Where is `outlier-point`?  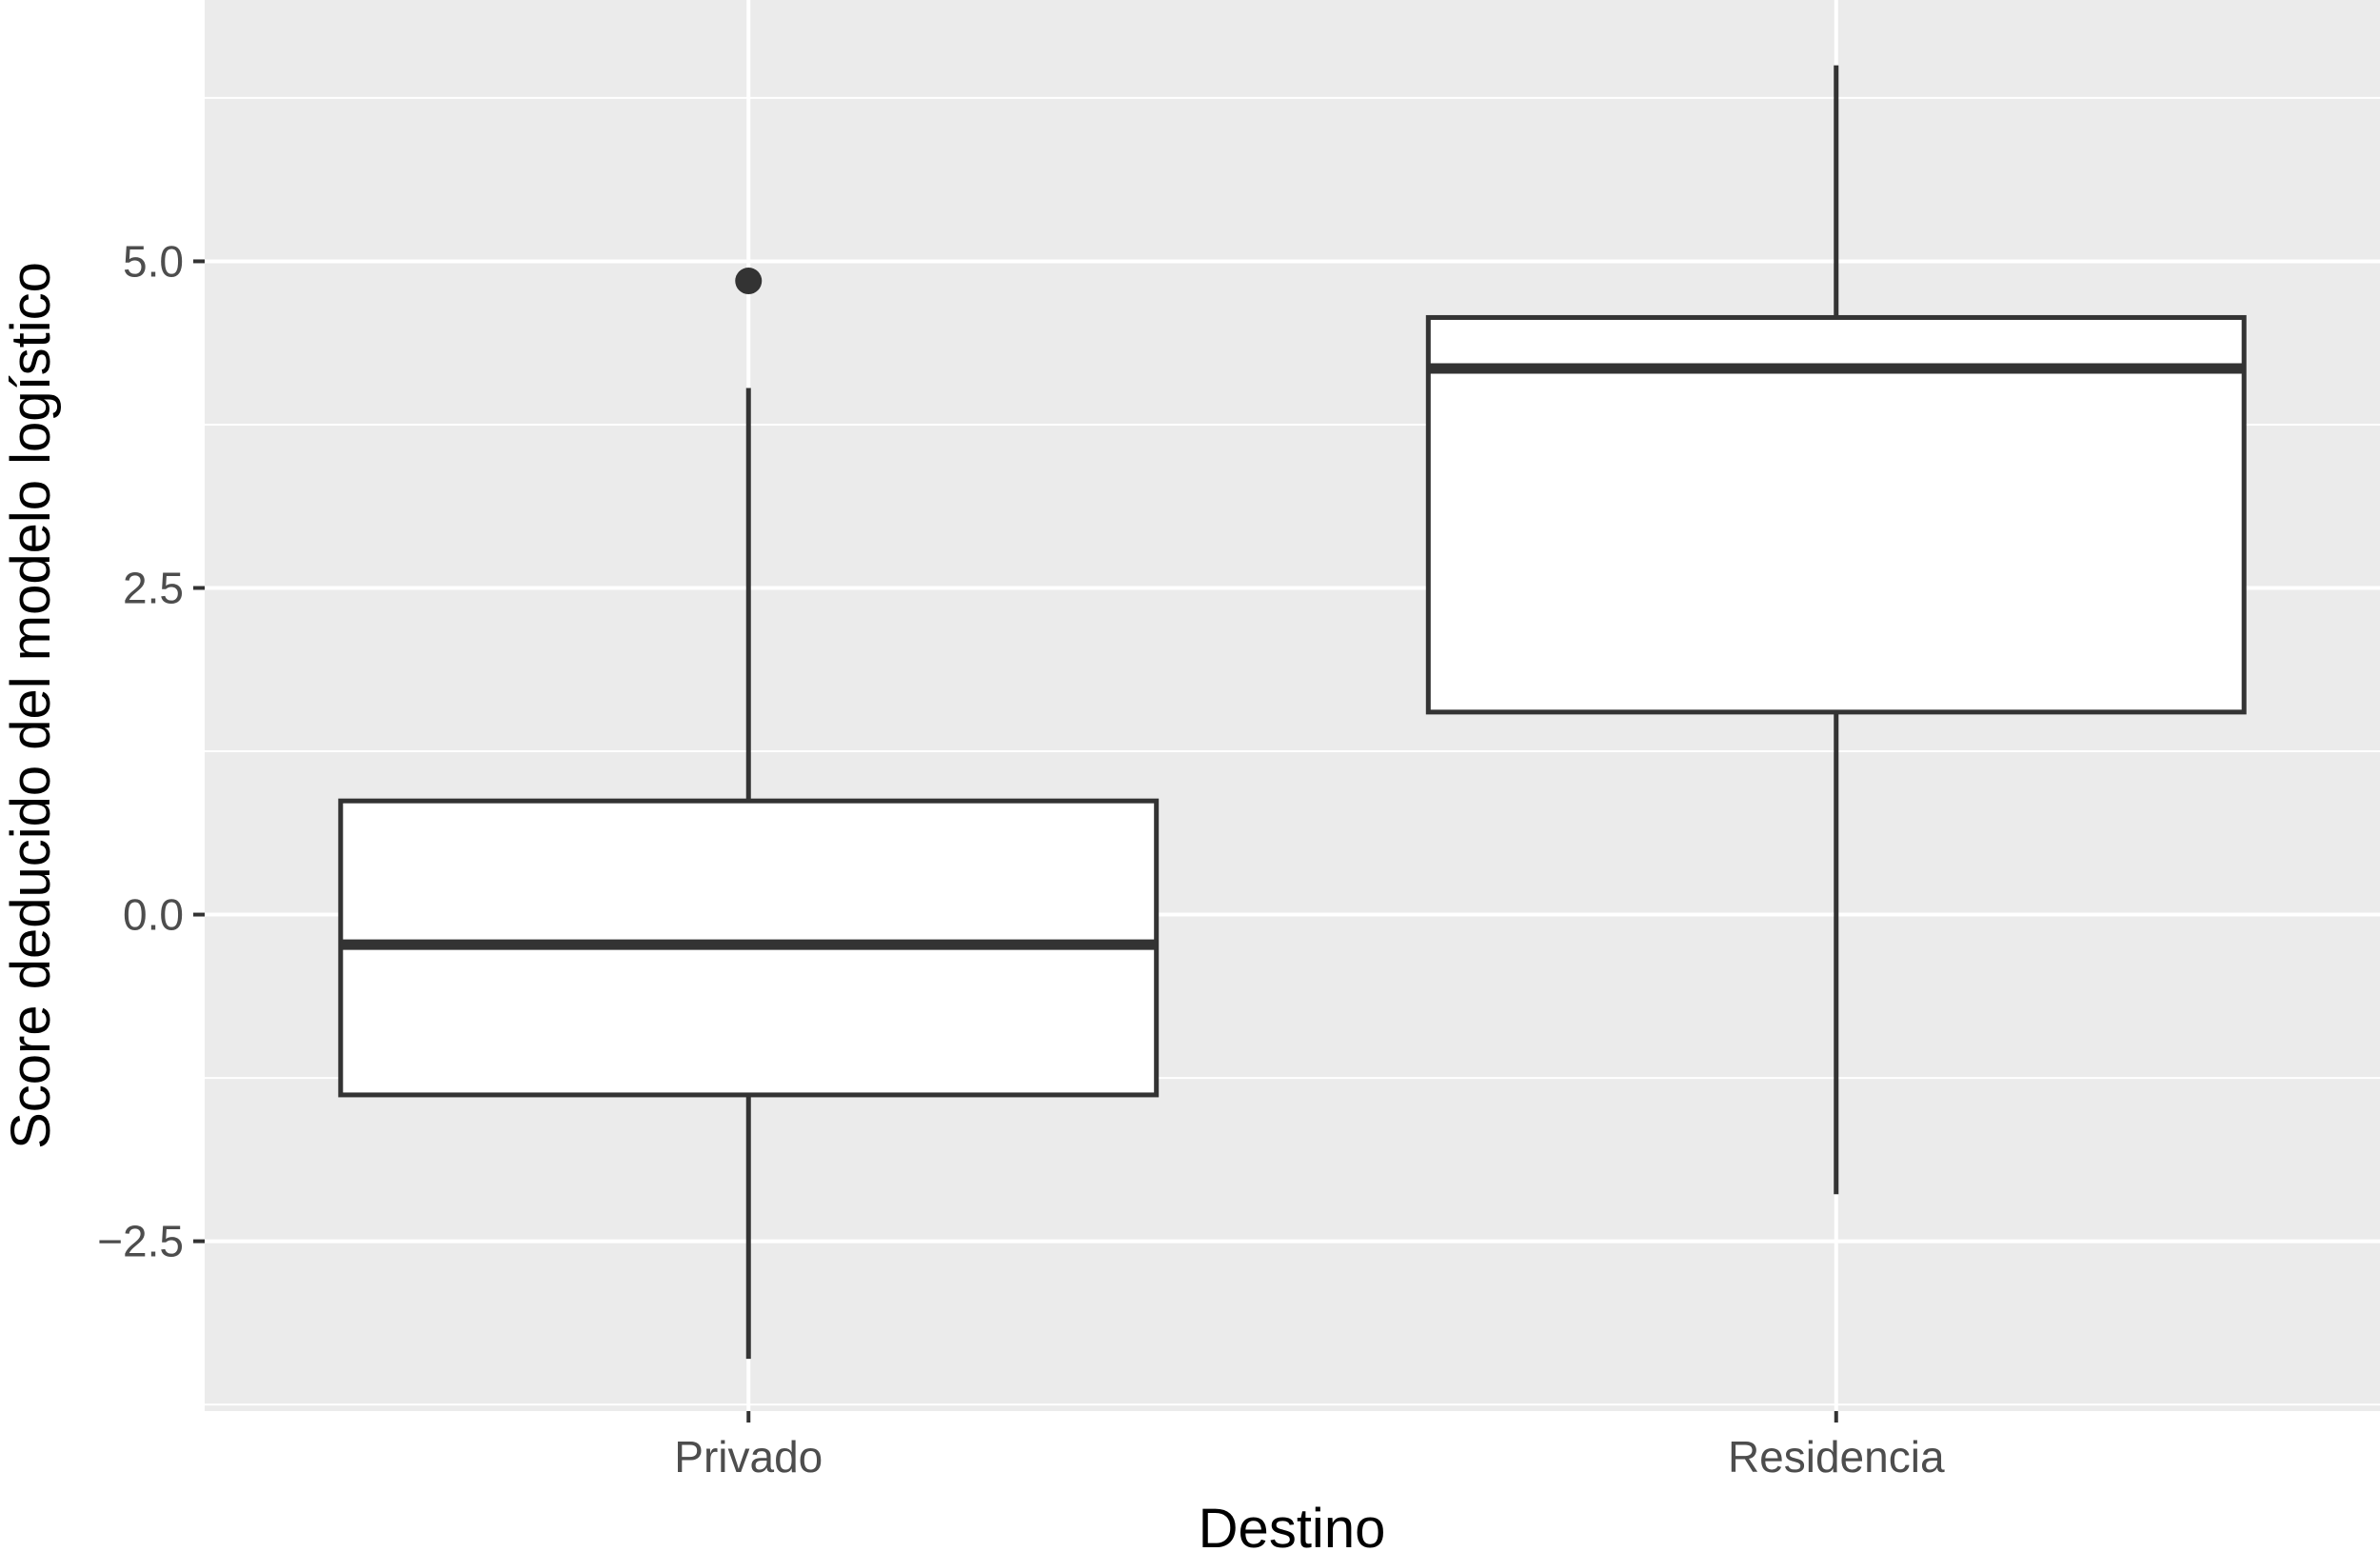
outlier-point is located at coordinates (749, 281).